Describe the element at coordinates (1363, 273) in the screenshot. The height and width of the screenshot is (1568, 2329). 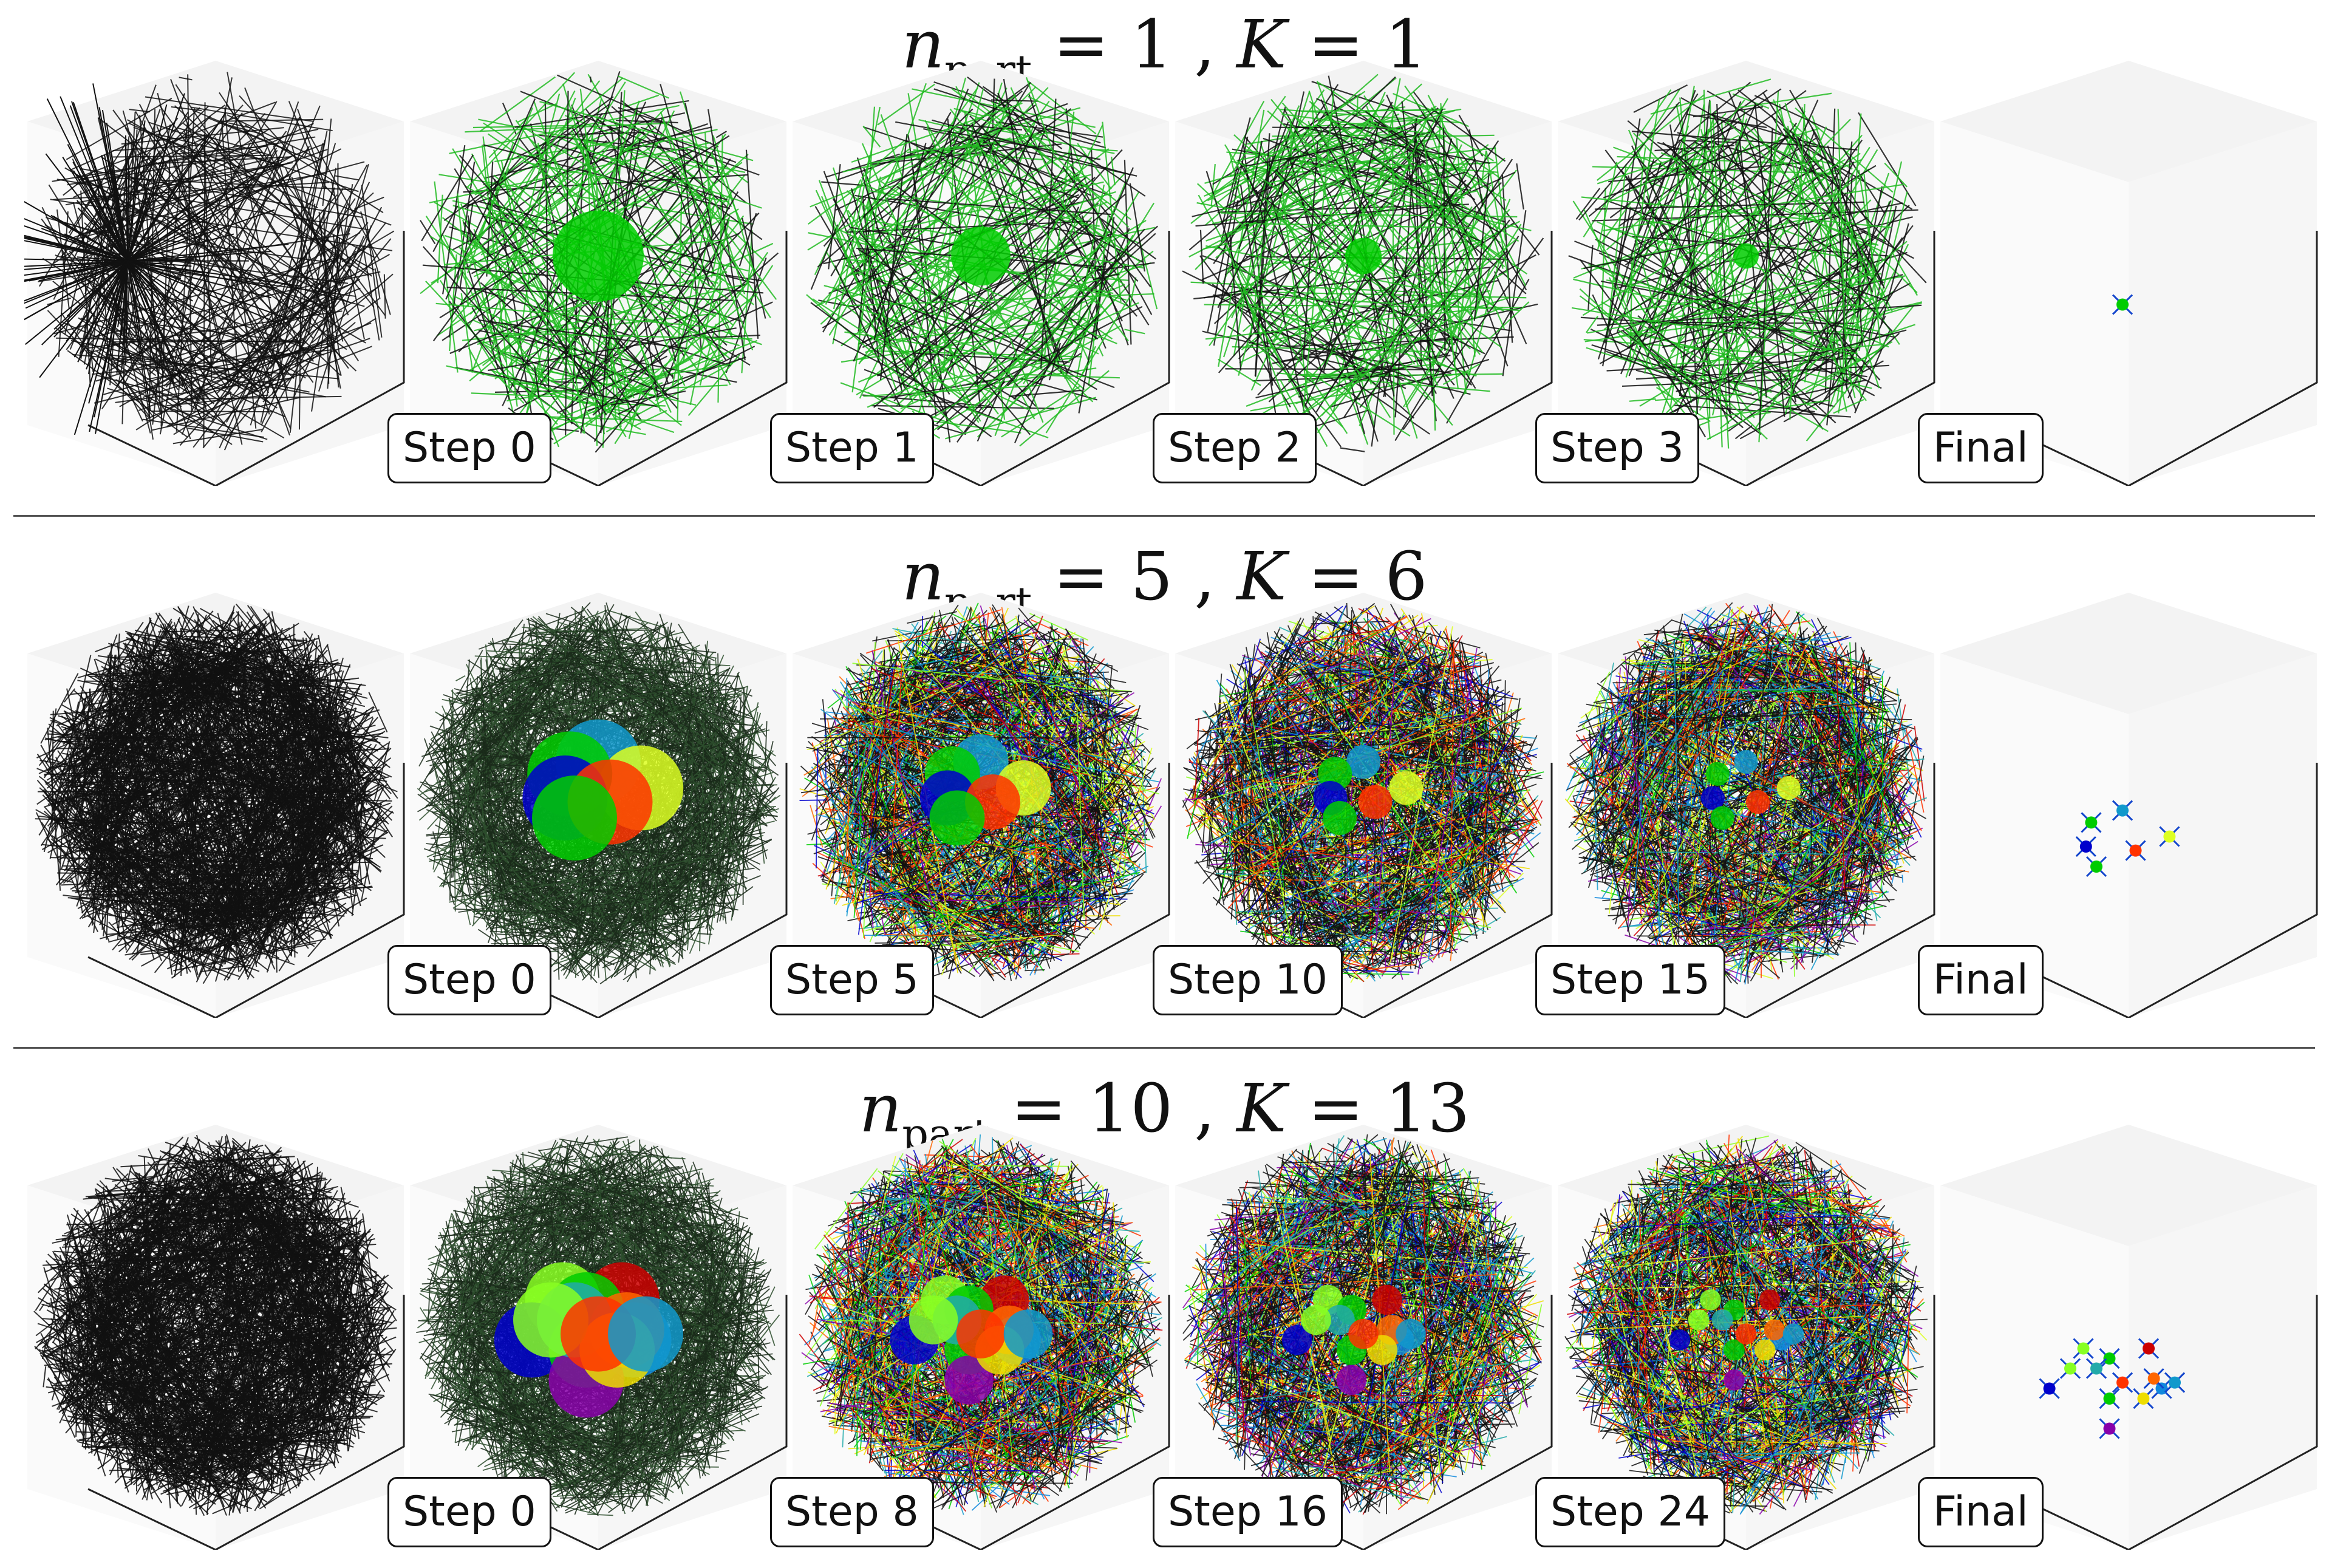
I see `row-1-panel-4: Step 2` at that location.